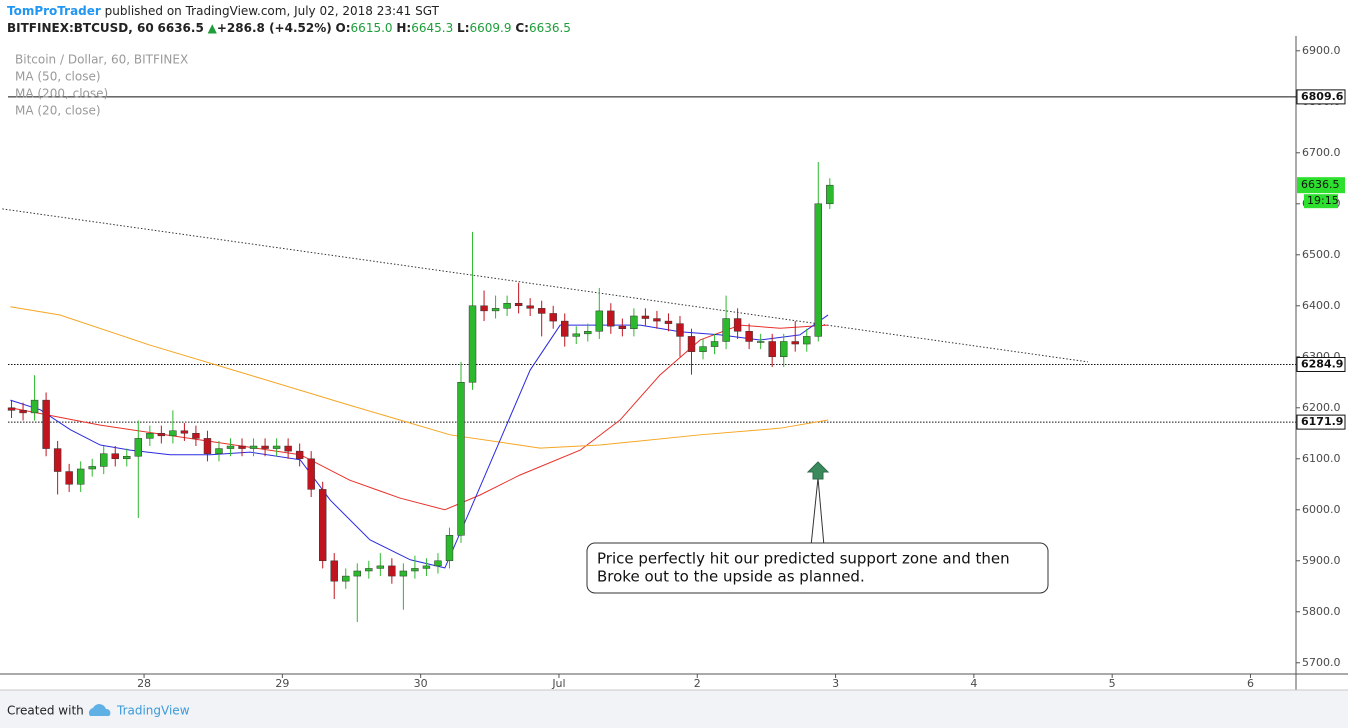  I want to click on y-tick-label: 6500.0, so click(1321, 254).